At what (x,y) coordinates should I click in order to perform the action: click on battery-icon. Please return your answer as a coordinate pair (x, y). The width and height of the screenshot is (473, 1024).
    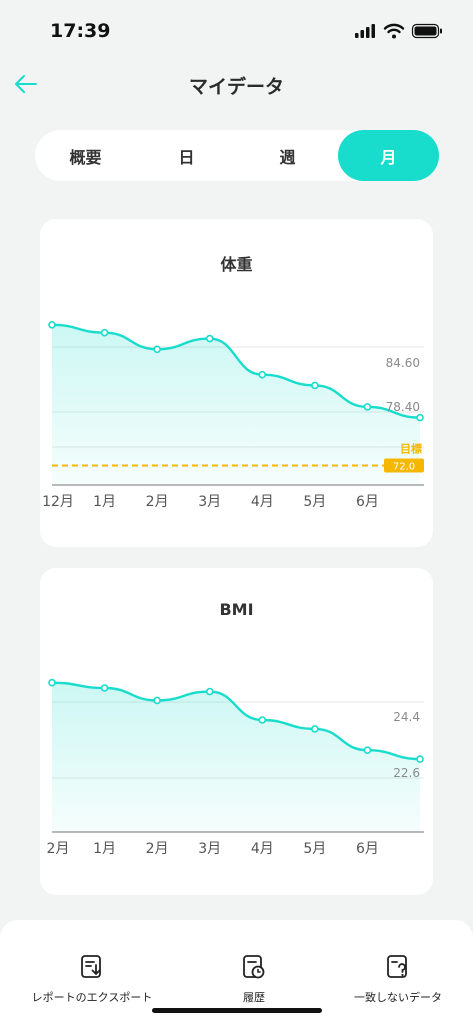
    Looking at the image, I should click on (426, 31).